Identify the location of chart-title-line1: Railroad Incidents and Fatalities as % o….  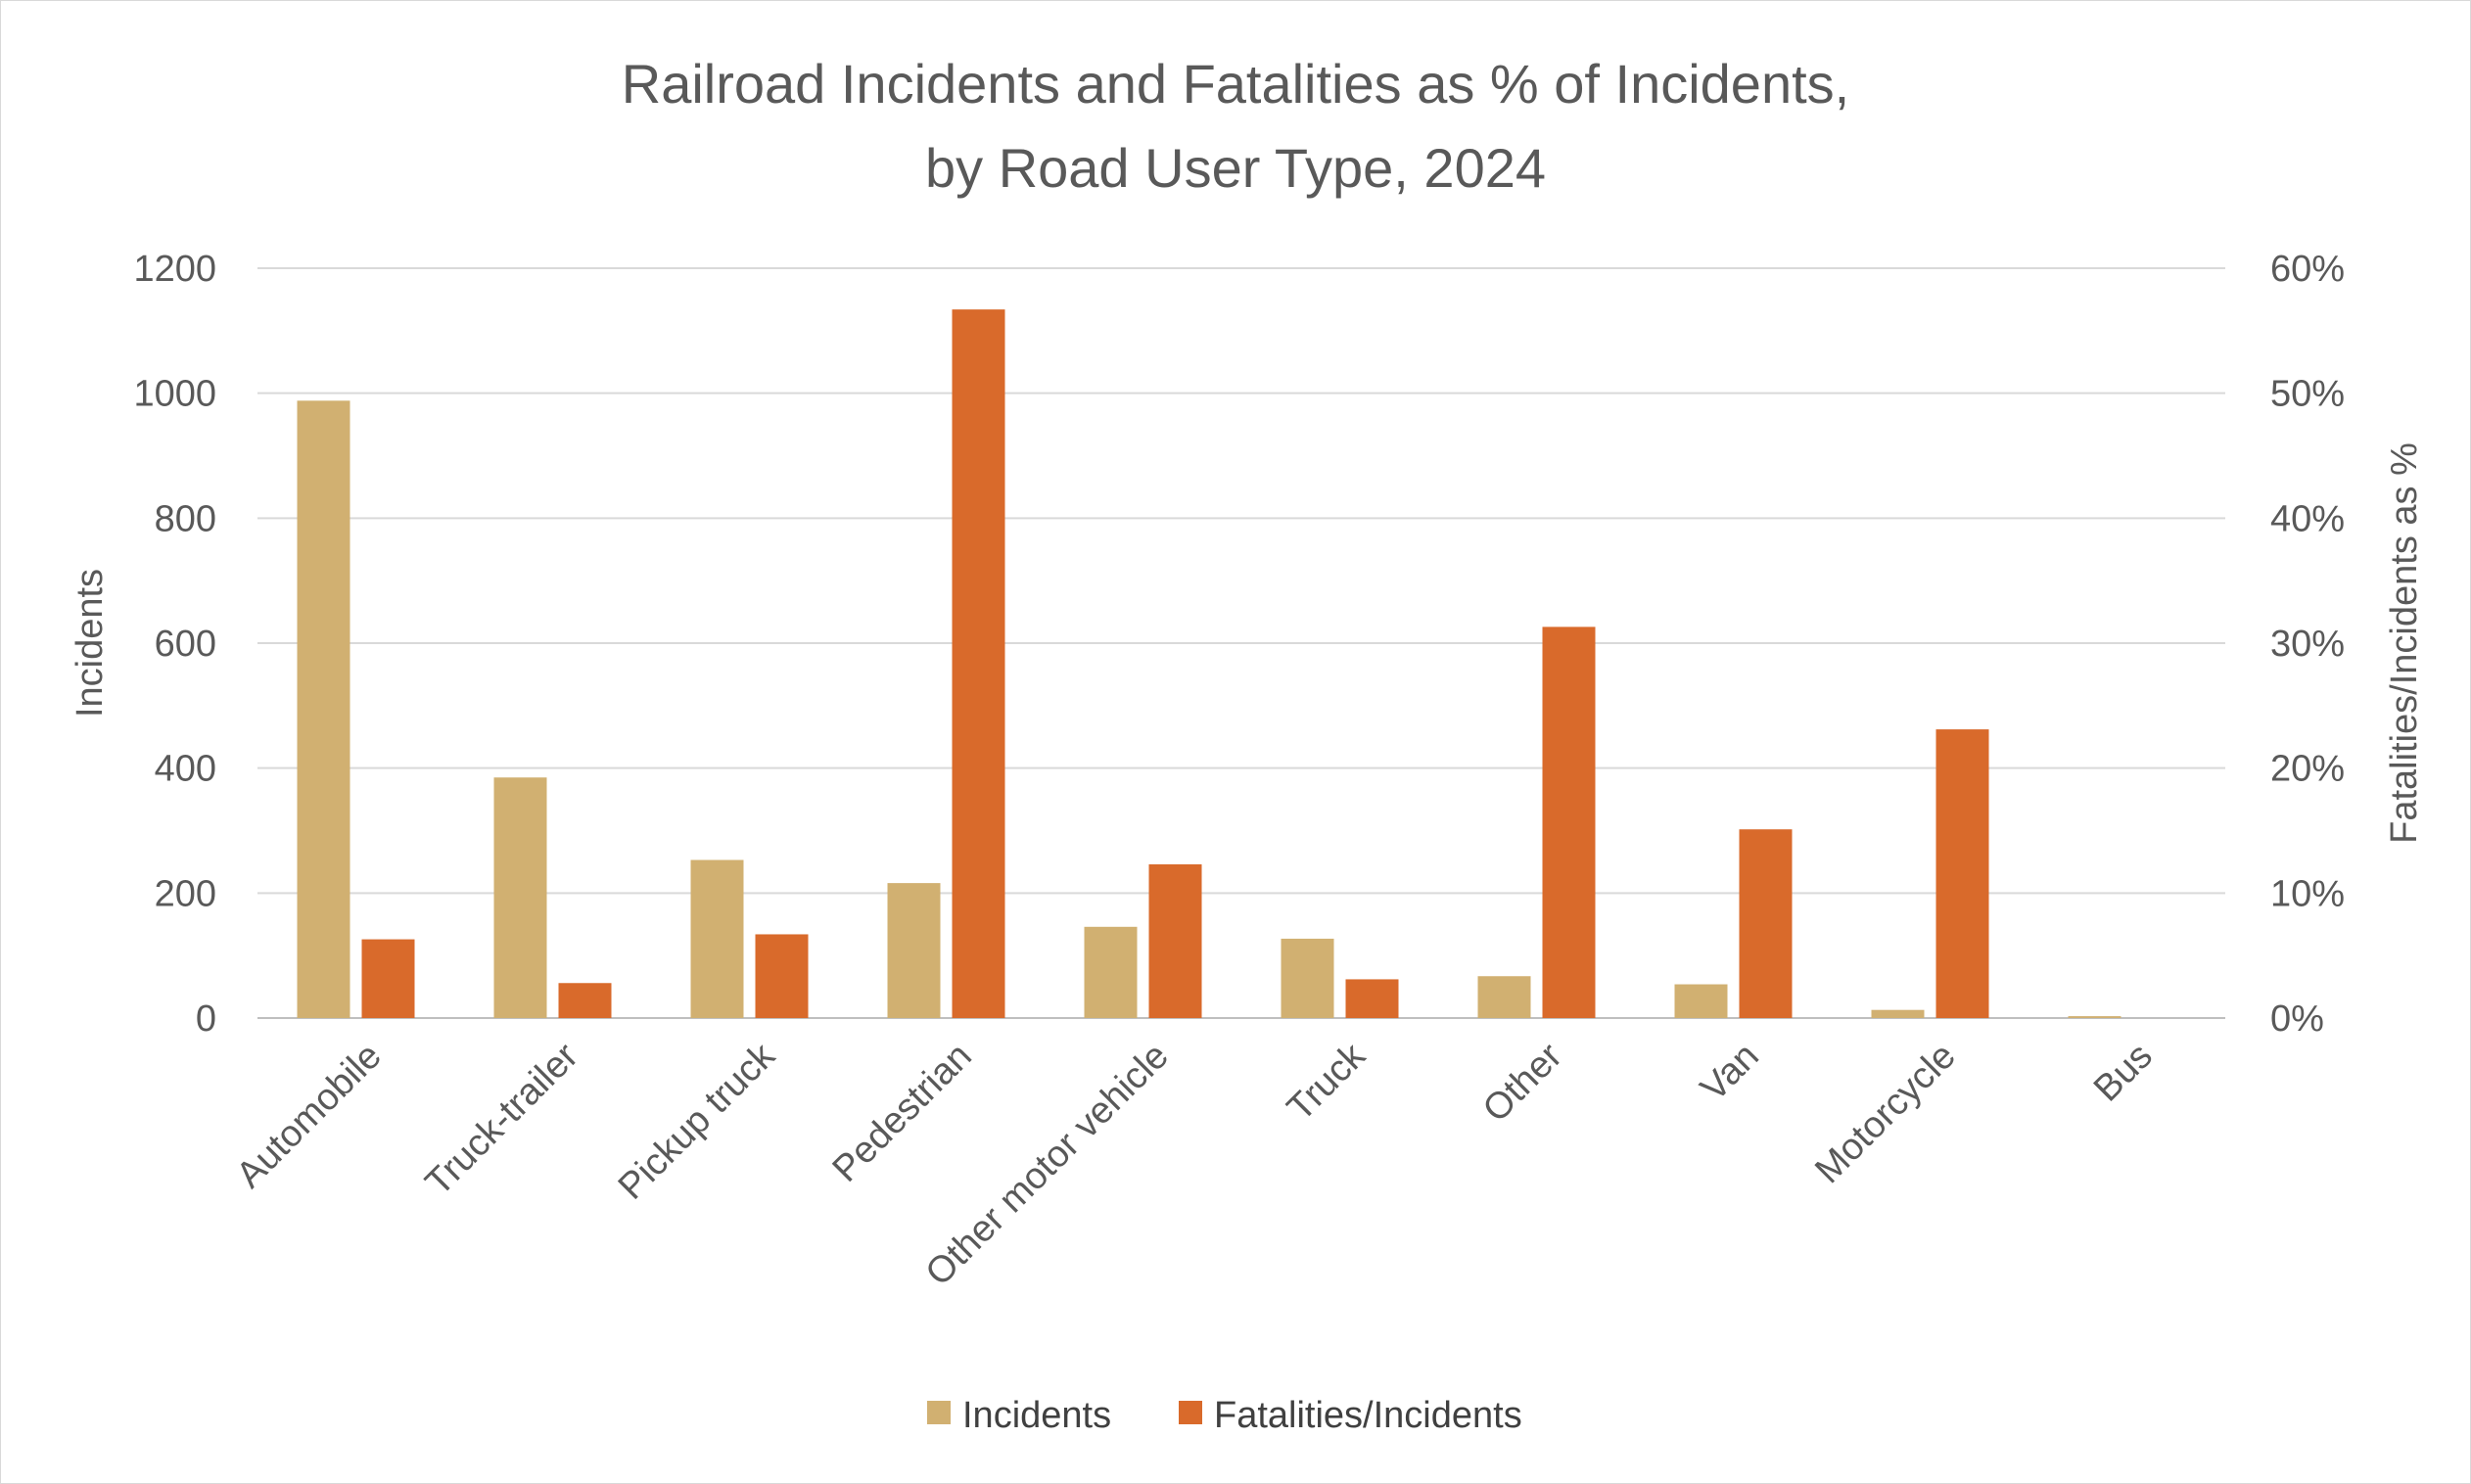
(1235, 84).